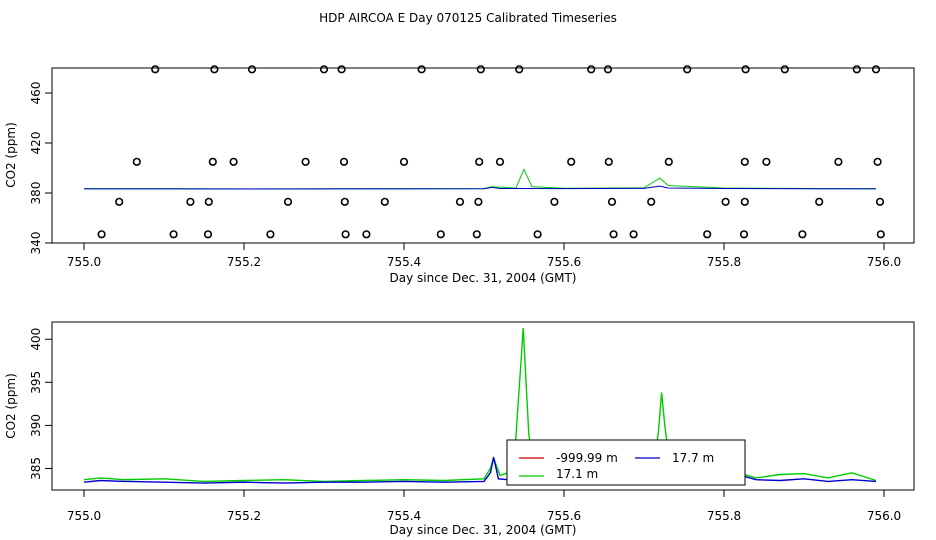  What do you see at coordinates (244, 516) in the screenshot?
I see `bottom-x-tick-label: 755.2` at bounding box center [244, 516].